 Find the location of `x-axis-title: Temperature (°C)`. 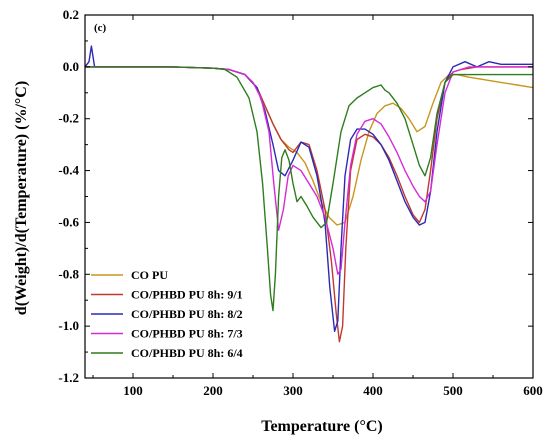

x-axis-title: Temperature (°C) is located at coordinates (321, 426).